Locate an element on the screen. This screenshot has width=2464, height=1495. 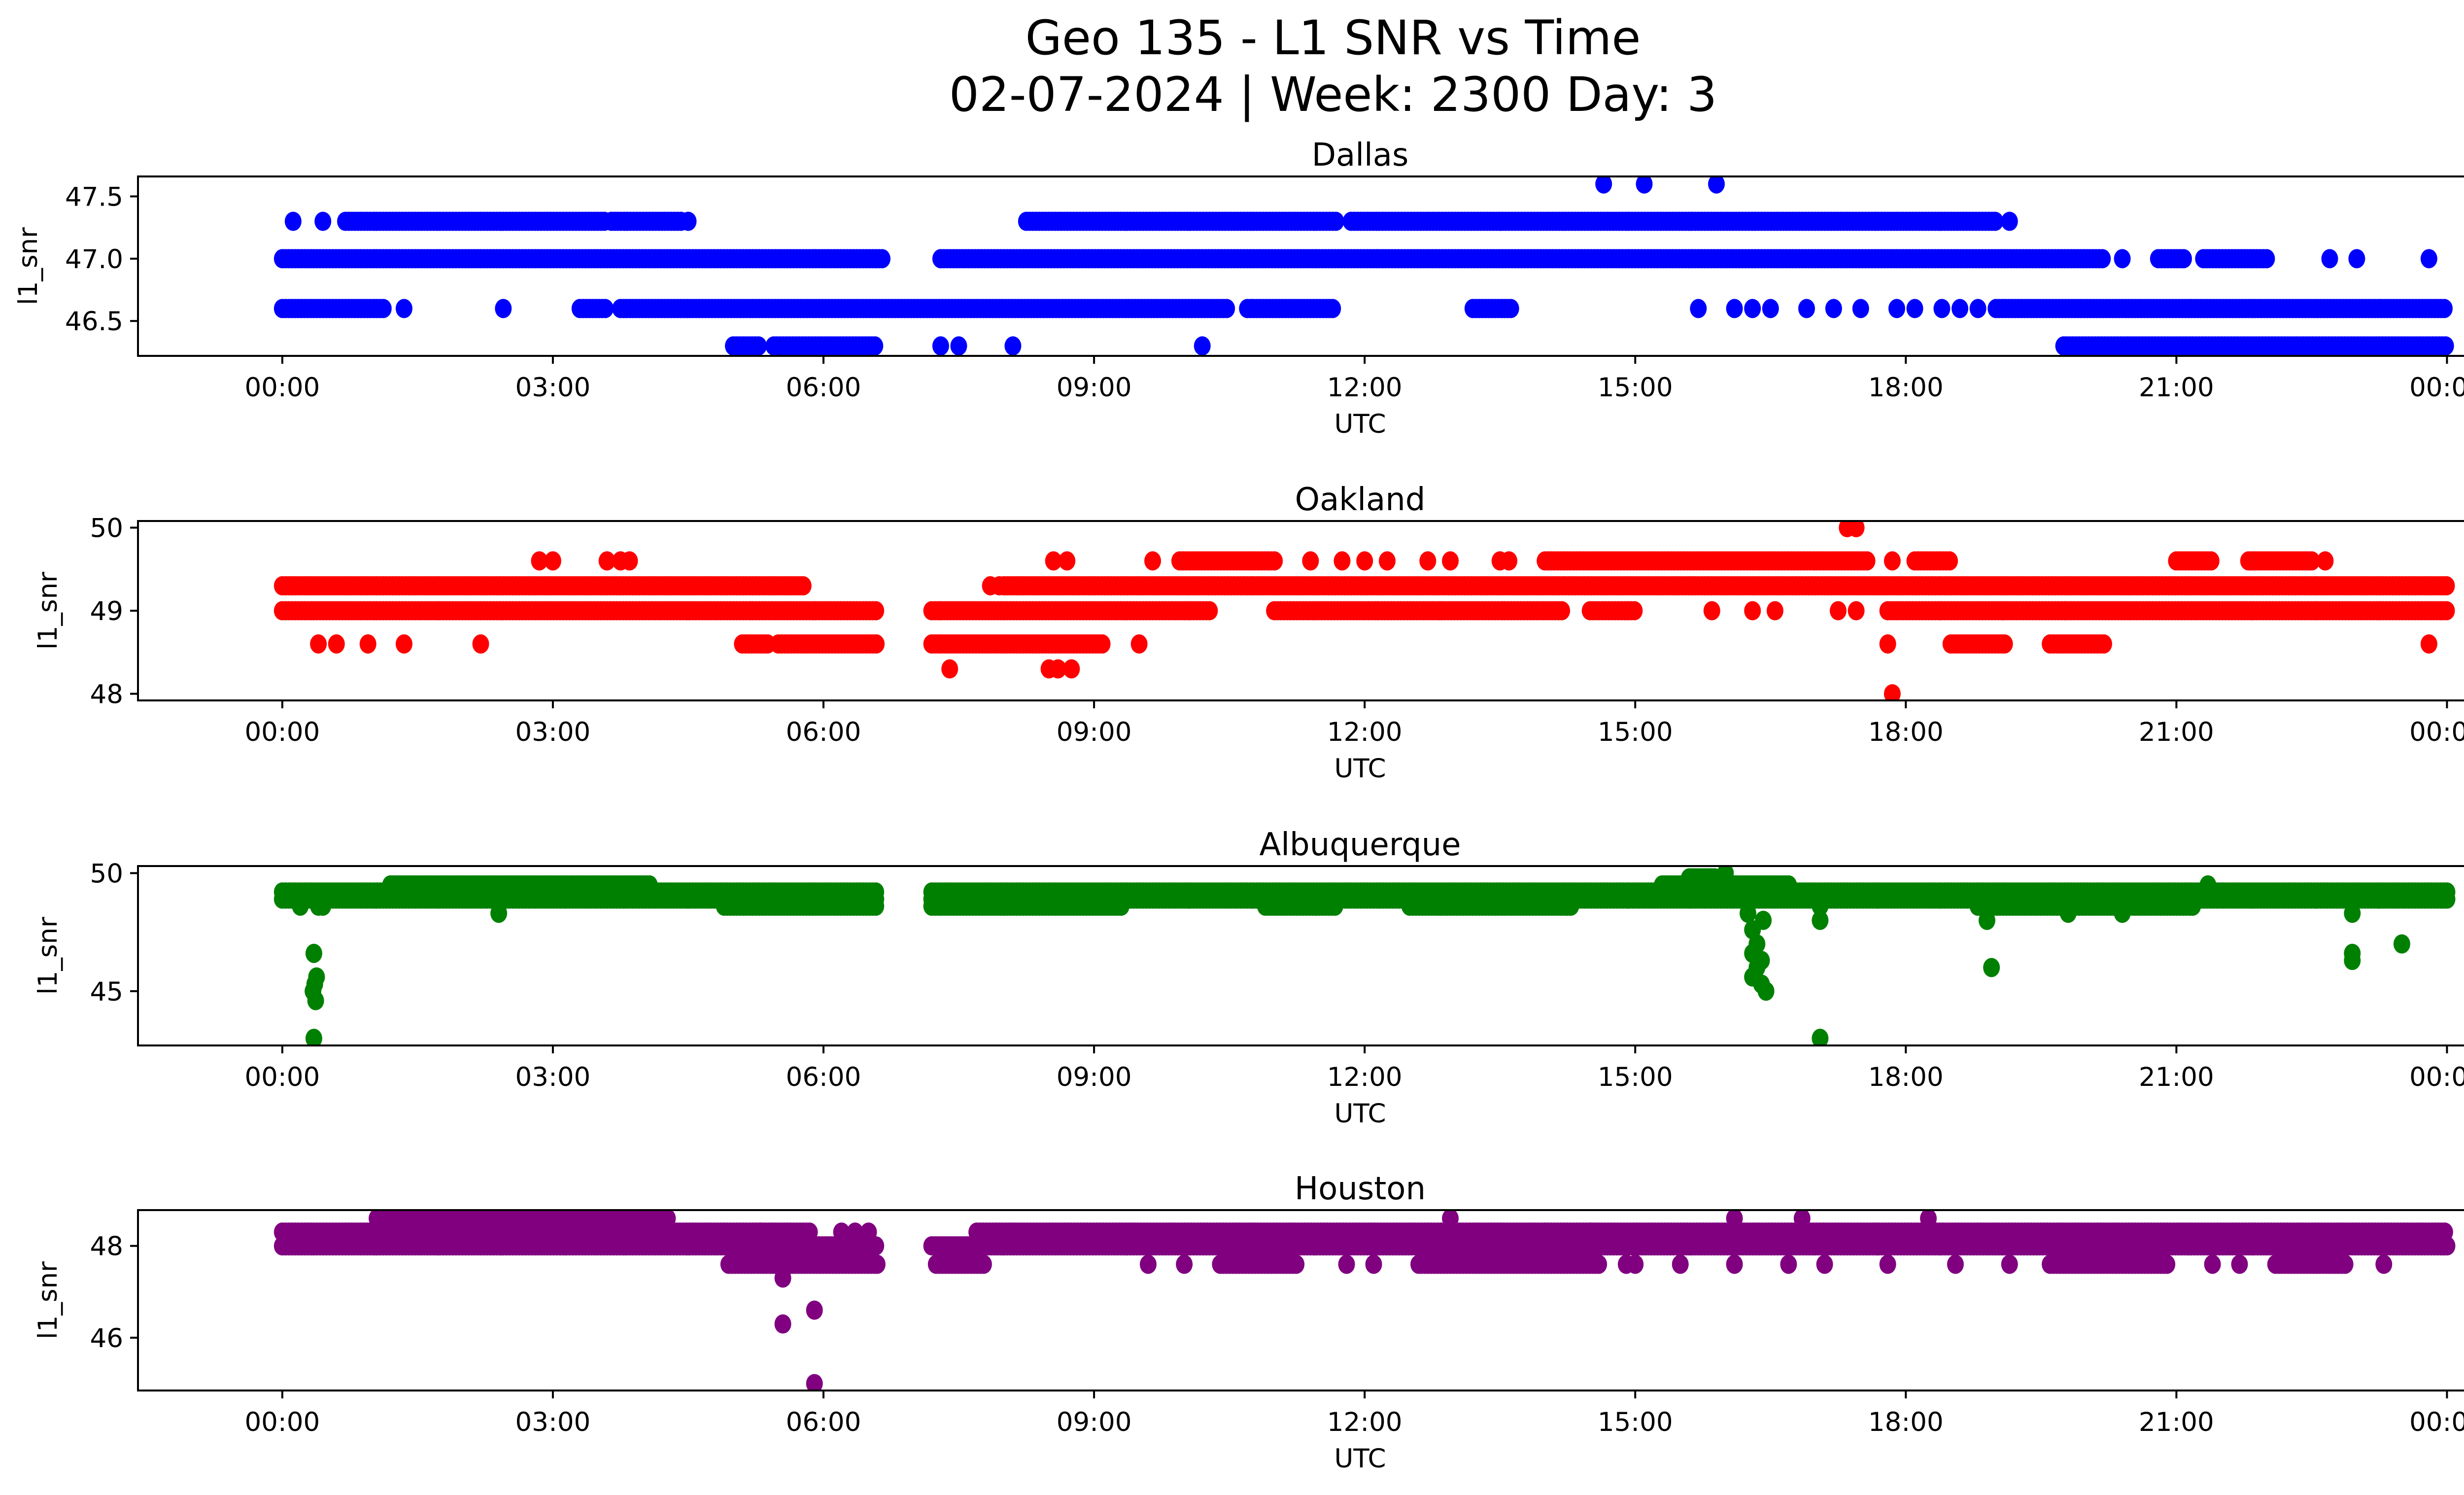
subplot-title: Oakland is located at coordinates (1360, 500).